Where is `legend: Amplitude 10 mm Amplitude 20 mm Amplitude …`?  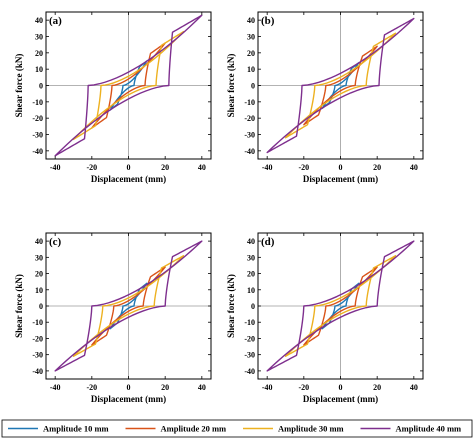 legend: Amplitude 10 mm Amplitude 20 mm Amplitude … is located at coordinates (237, 428).